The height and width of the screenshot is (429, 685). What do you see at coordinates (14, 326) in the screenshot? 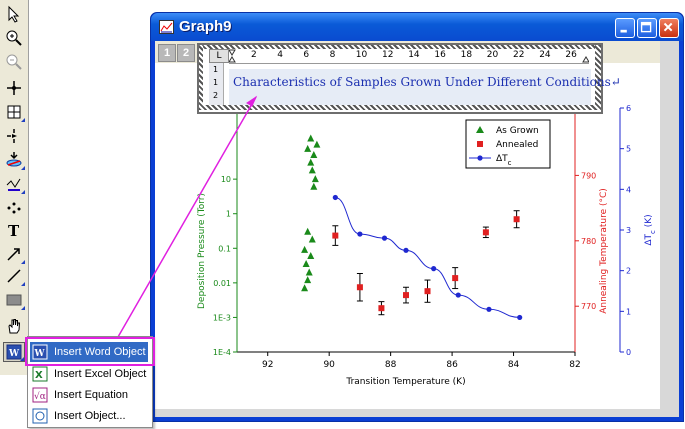
I see `hand-icon` at bounding box center [14, 326].